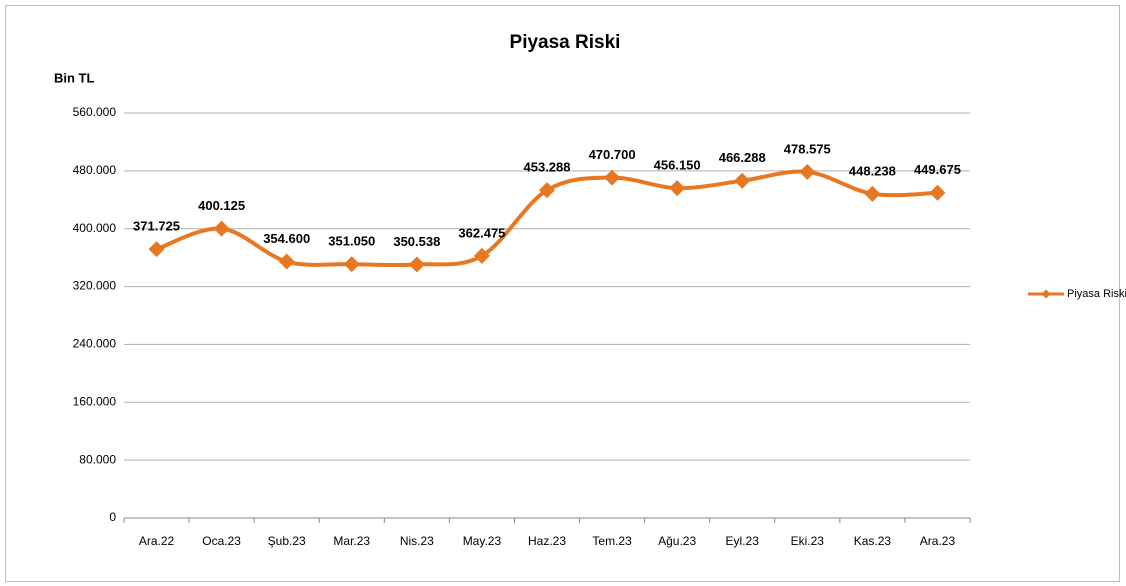 This screenshot has height=586, width=1126. Describe the element at coordinates (156, 226) in the screenshot. I see `data-label: 371.725` at that location.